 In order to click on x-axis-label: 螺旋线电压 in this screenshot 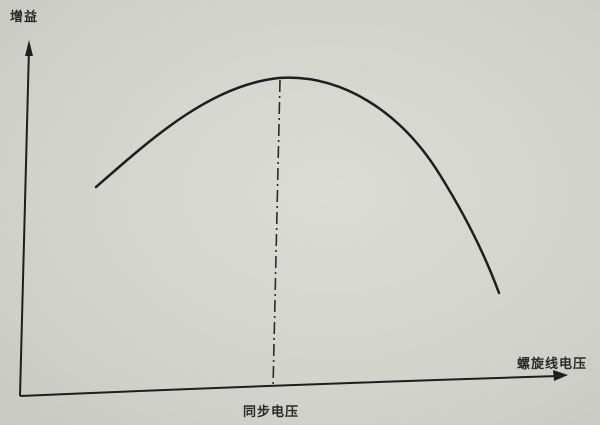, I will do `click(552, 364)`.